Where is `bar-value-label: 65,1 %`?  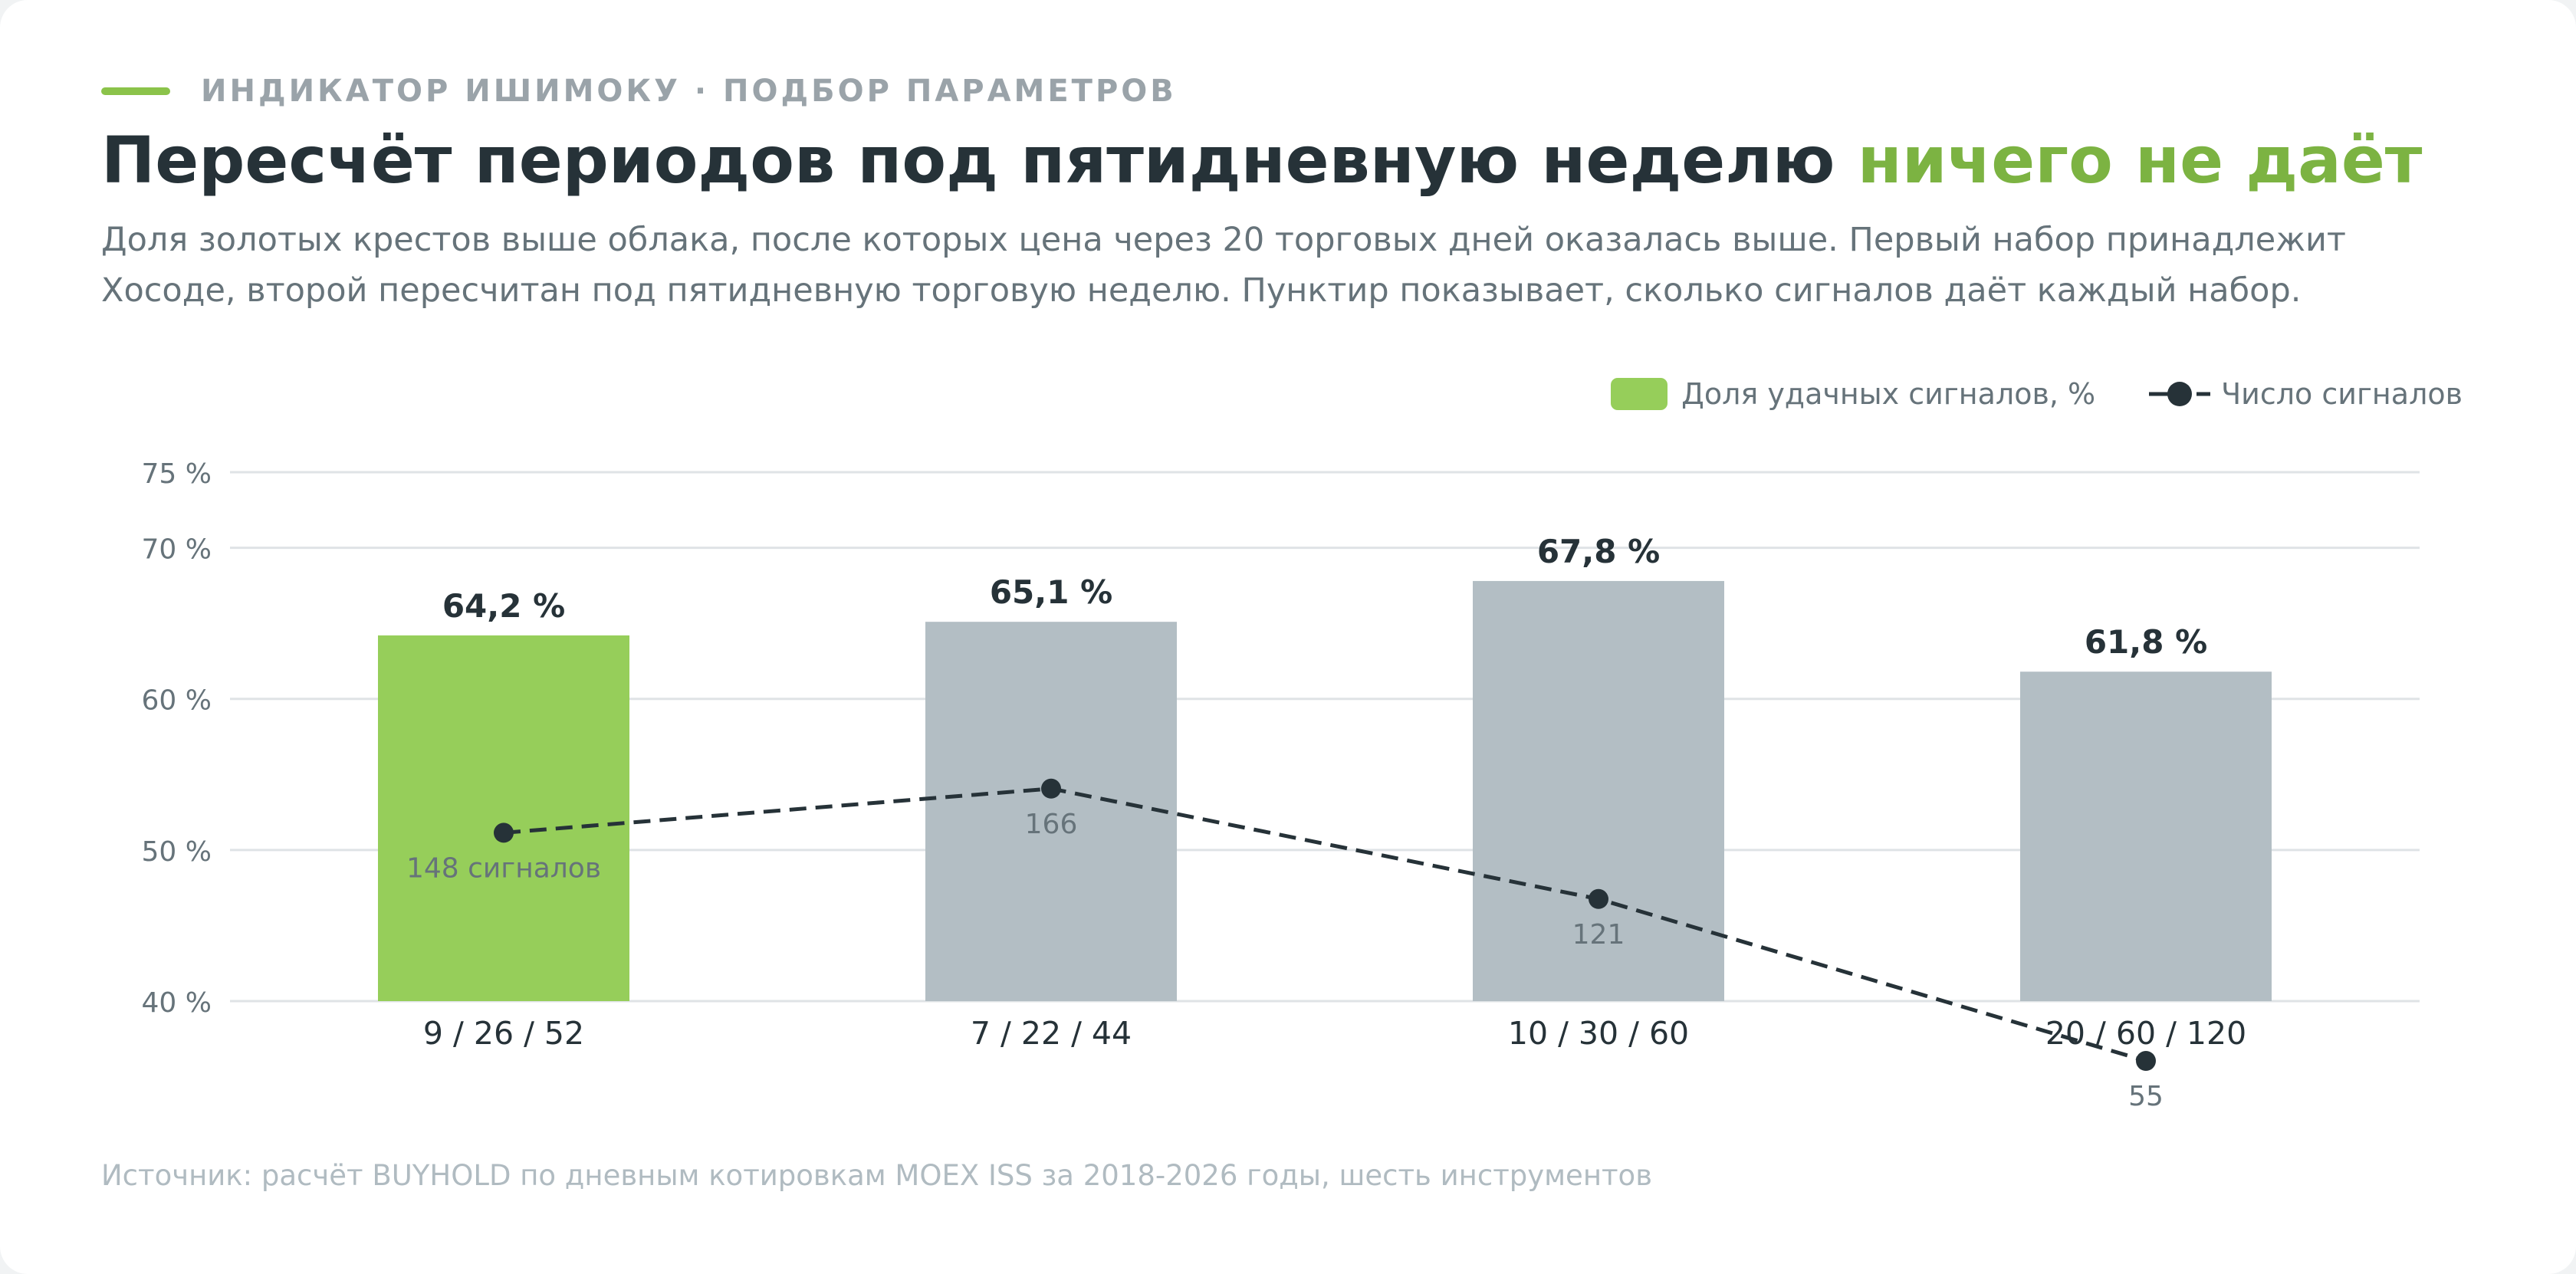 bar-value-label: 65,1 % is located at coordinates (1051, 592).